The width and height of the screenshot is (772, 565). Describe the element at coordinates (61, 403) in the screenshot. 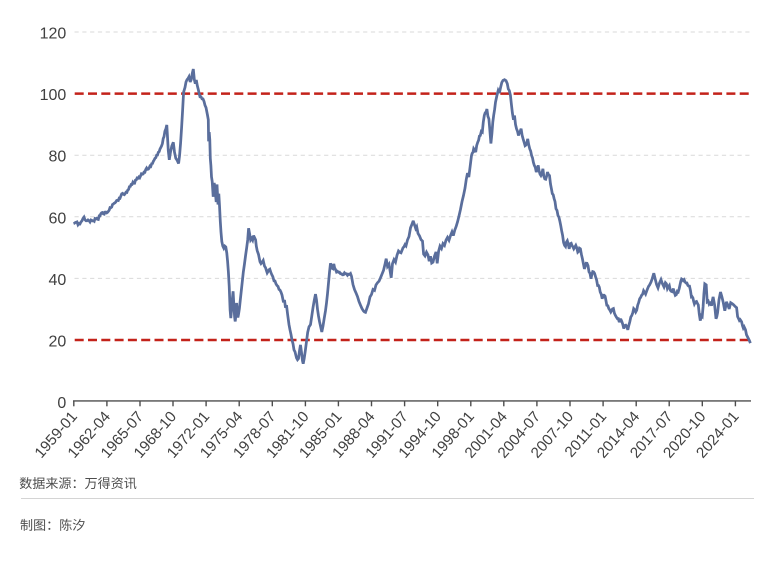

I see `svg-text: 0` at that location.